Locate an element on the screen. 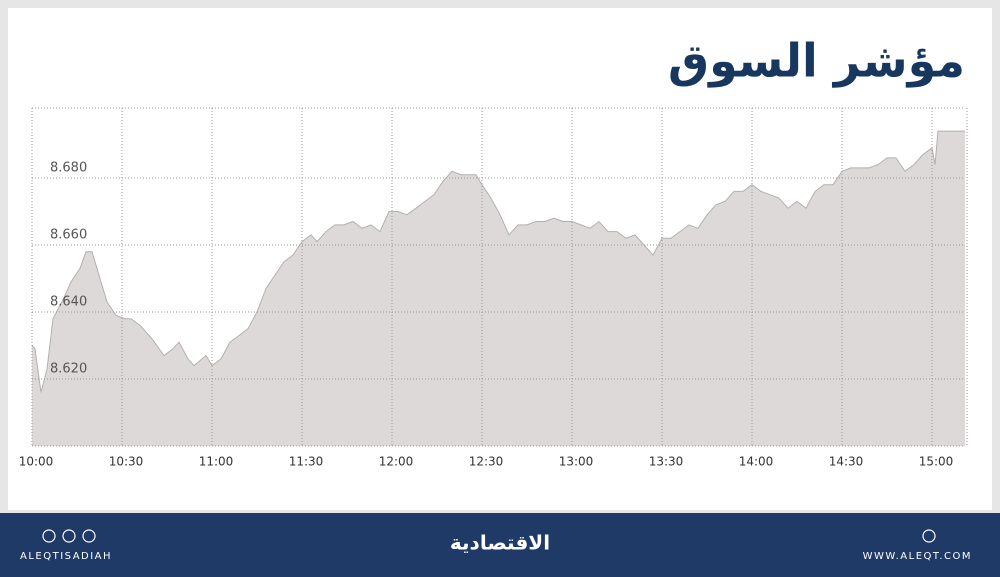 The image size is (1000, 577). footer-right: WWW.ALEQT.COM is located at coordinates (917, 556).